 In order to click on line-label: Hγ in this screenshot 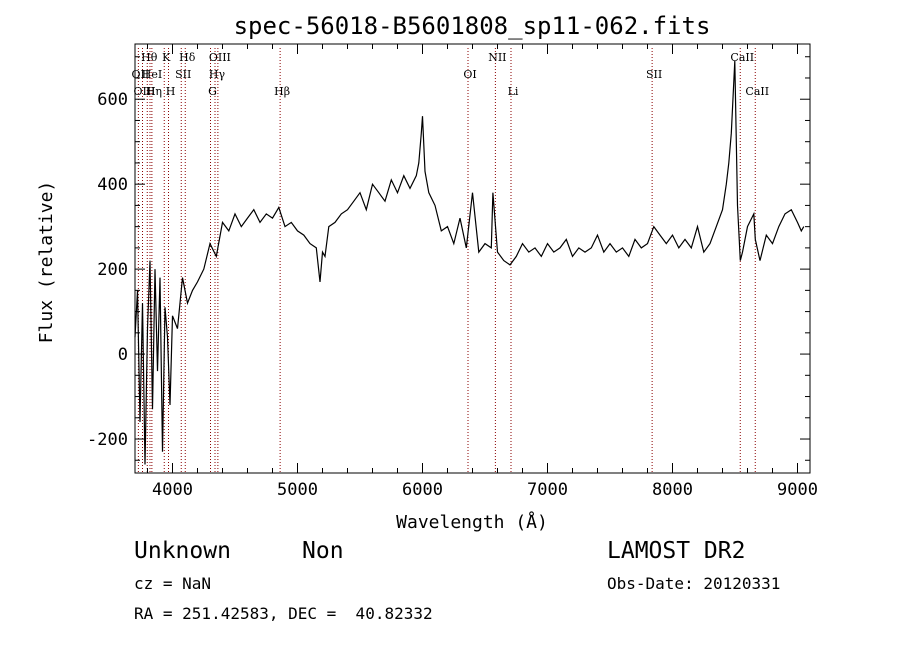, I will do `click(217, 74)`.